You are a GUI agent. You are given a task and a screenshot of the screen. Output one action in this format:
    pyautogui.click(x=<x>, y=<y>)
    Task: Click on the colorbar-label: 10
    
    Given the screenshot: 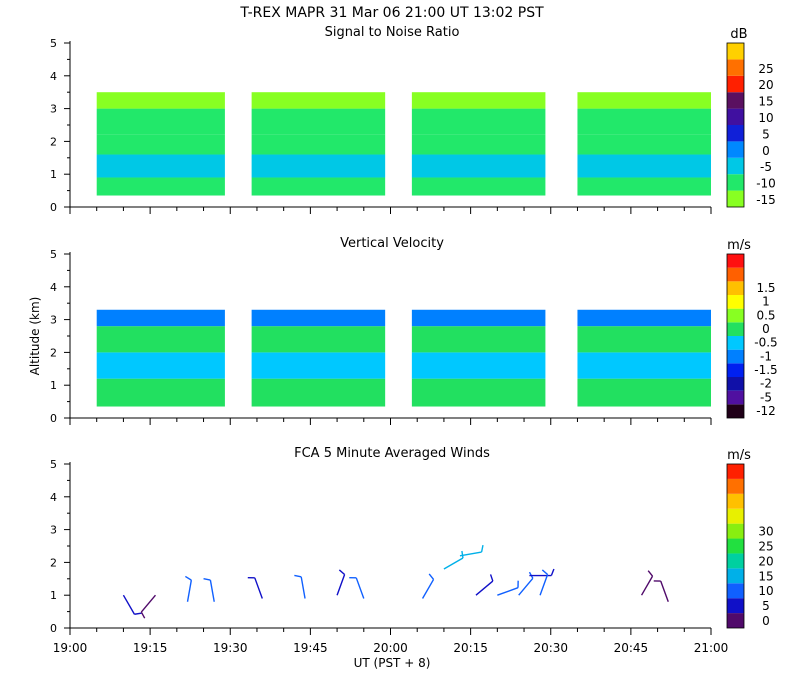 What is the action you would take?
    pyautogui.click(x=765, y=118)
    